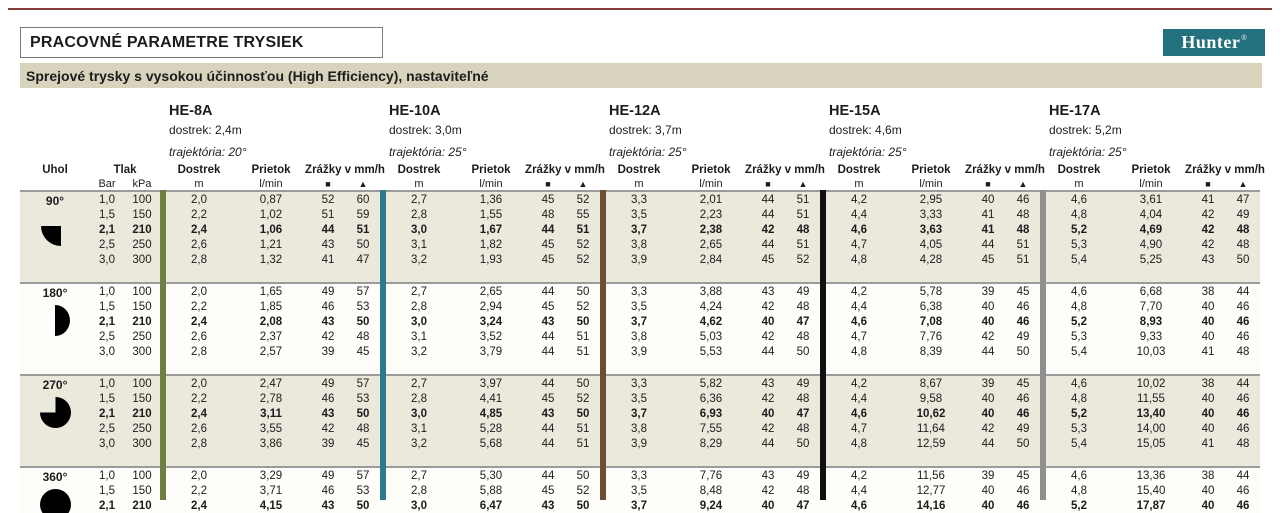  What do you see at coordinates (107, 291) in the screenshot?
I see `pressure-bar-value: 1,0` at bounding box center [107, 291].